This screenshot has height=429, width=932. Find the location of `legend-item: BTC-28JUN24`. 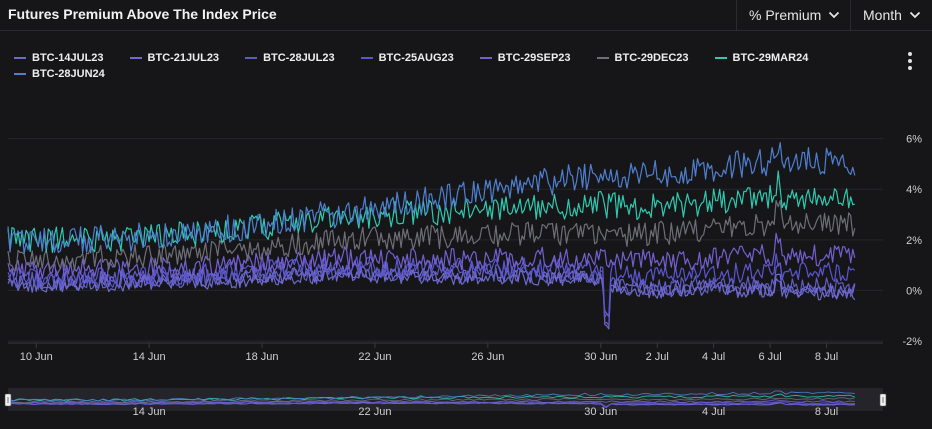

legend-item: BTC-28JUN24 is located at coordinates (59, 74).